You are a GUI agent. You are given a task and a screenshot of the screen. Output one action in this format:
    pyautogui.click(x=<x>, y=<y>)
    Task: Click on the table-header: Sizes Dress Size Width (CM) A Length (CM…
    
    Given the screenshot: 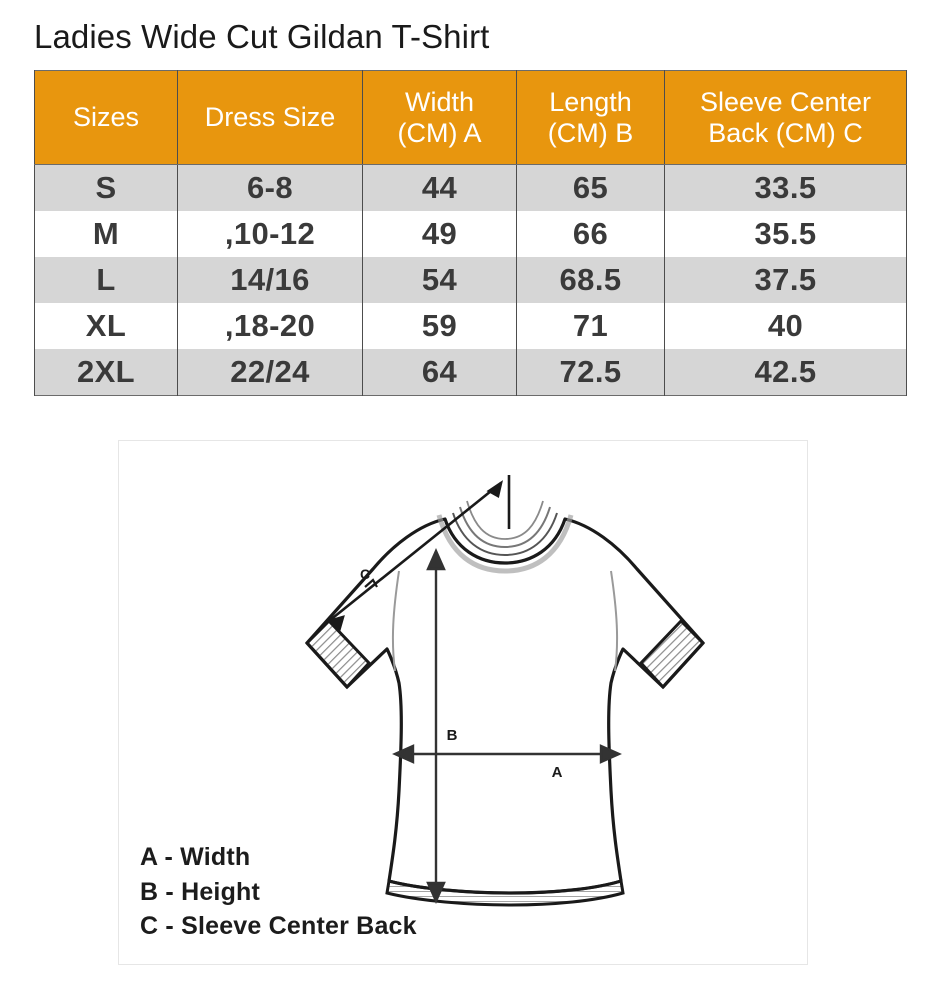 What is the action you would take?
    pyautogui.click(x=470, y=117)
    